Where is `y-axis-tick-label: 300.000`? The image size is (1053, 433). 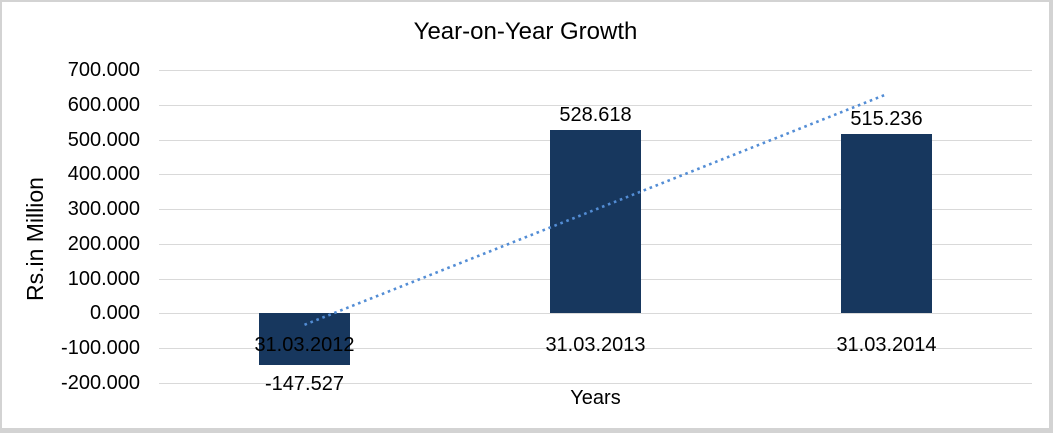
y-axis-tick-label: 300.000 is located at coordinates (103, 209).